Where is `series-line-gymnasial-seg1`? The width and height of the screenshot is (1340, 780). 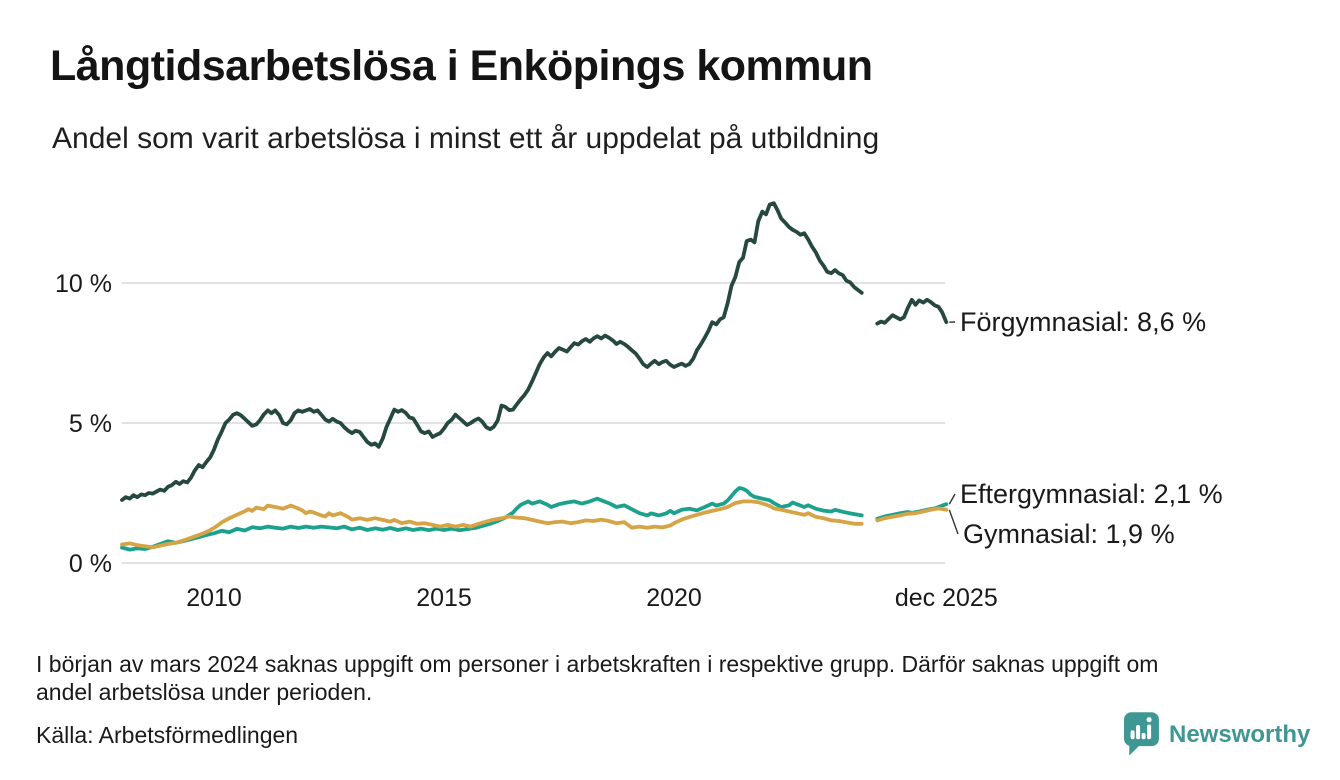 series-line-gymnasial-seg1 is located at coordinates (492, 524).